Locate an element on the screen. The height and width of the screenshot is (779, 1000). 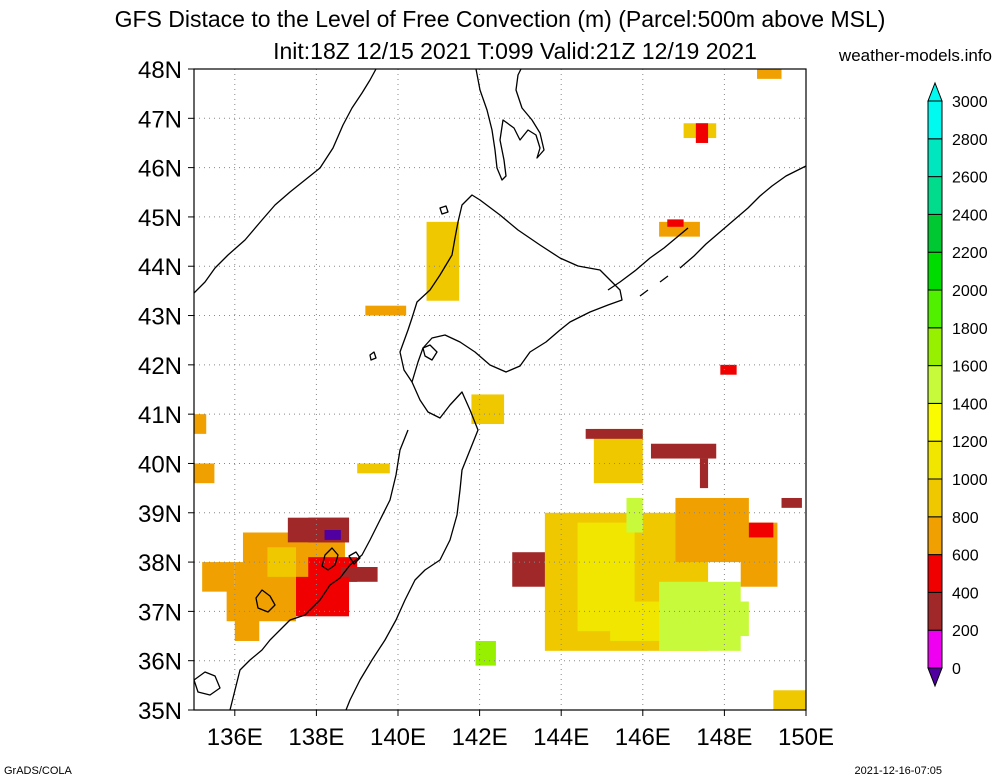
noto-peninsula is located at coordinates (330, 559).